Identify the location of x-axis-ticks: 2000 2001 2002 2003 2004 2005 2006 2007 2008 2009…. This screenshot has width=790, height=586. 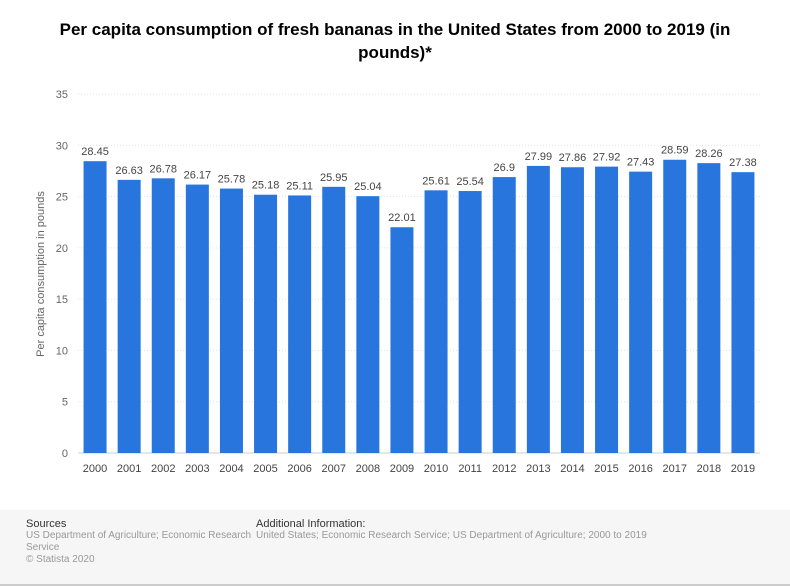
(419, 469).